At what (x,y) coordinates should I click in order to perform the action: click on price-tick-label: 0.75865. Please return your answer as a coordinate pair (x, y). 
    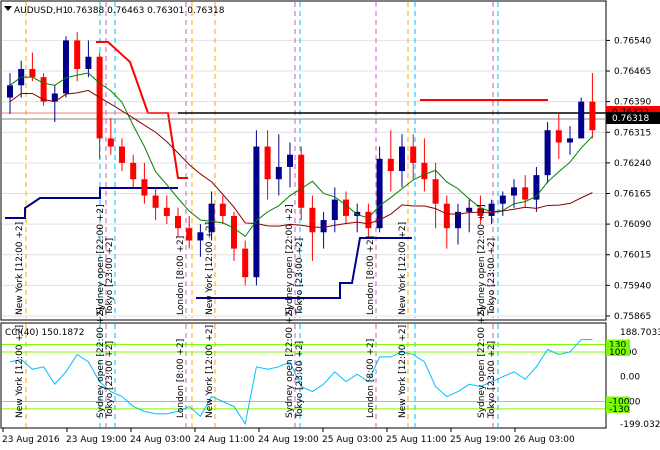
    Looking at the image, I should click on (632, 317).